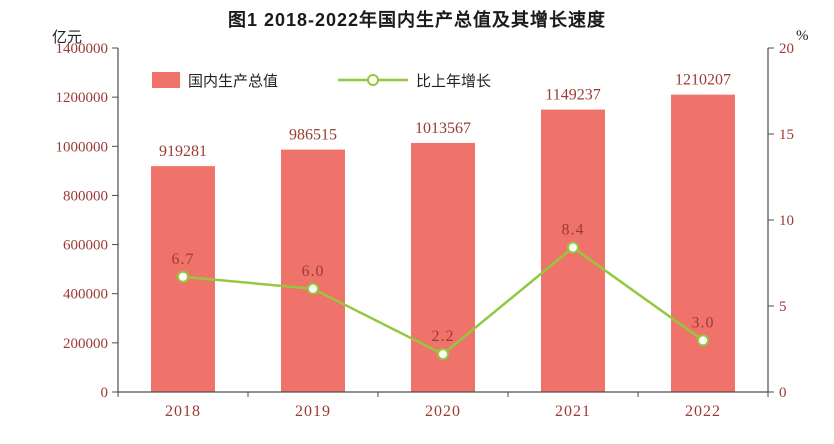 Image resolution: width=834 pixels, height=444 pixels. What do you see at coordinates (85, 246) in the screenshot?
I see `left-axis-tick-label: 600000` at bounding box center [85, 246].